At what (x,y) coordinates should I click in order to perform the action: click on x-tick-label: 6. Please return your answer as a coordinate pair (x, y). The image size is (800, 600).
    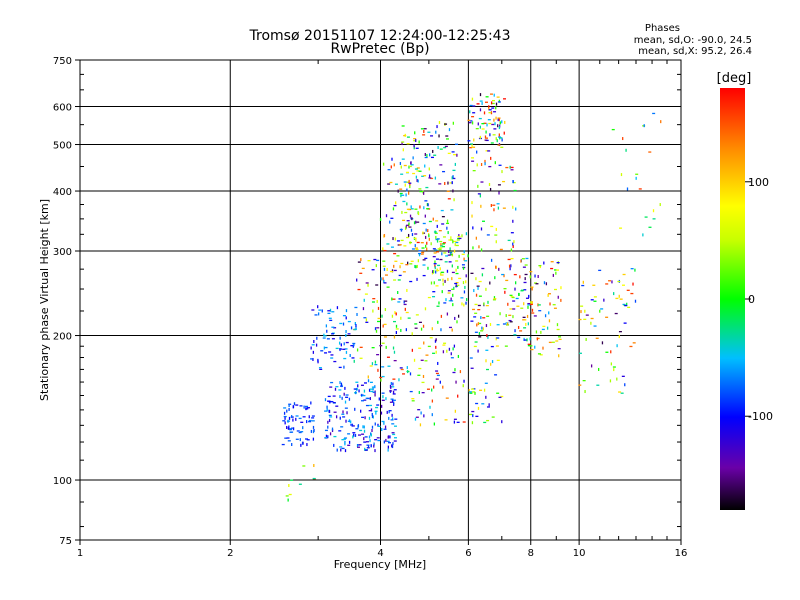
    Looking at the image, I should click on (468, 553).